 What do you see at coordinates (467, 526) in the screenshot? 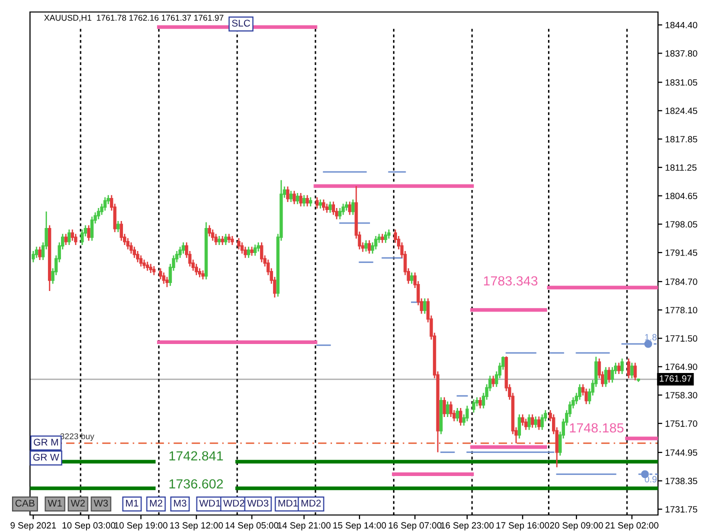
I see `x-tick-label: 16 Sep 23:00` at bounding box center [467, 526].